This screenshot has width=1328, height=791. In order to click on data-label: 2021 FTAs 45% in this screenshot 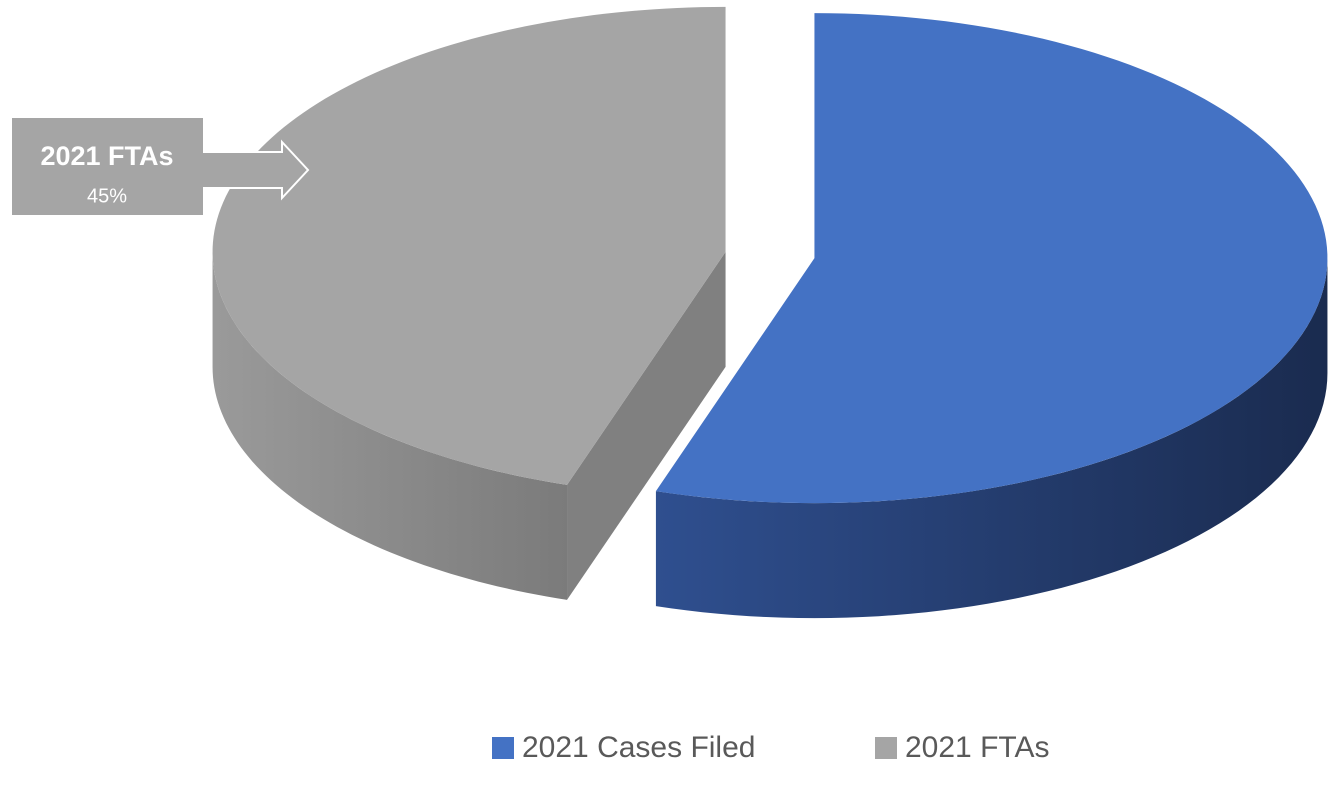, I will do `click(161, 166)`.